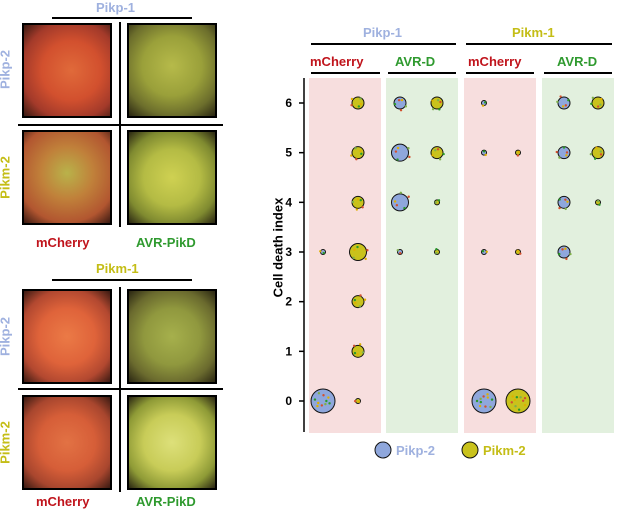 The width and height of the screenshot is (622, 511). I want to click on y-tick-label: 1, so click(288, 351).